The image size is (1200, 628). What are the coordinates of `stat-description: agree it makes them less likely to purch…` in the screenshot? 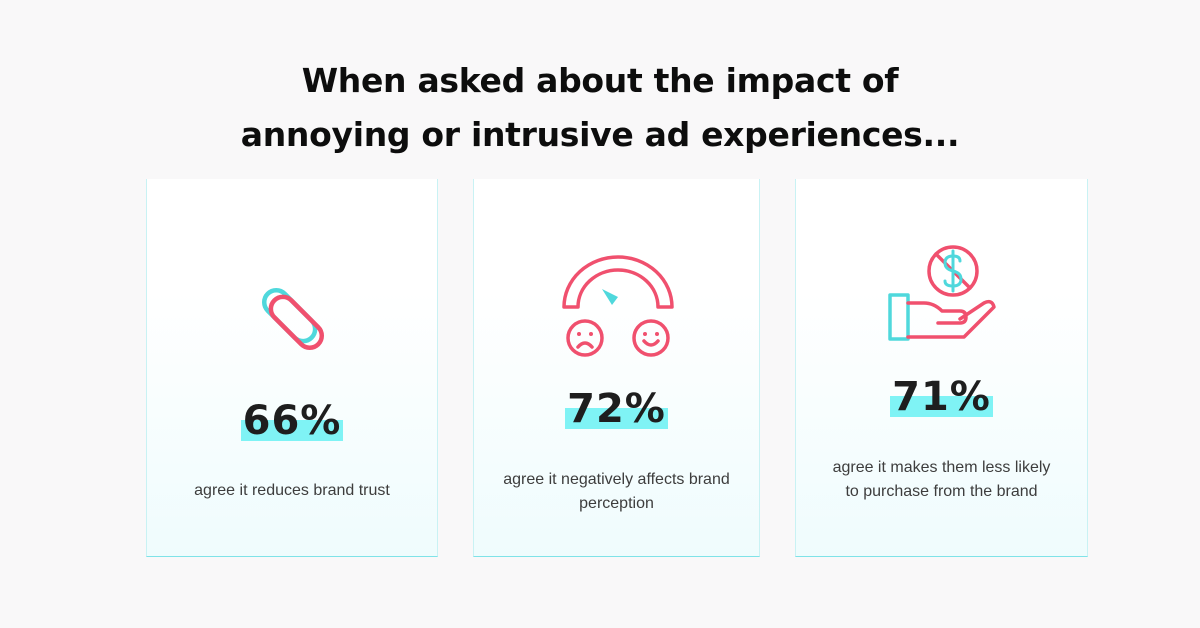 It's located at (941, 479).